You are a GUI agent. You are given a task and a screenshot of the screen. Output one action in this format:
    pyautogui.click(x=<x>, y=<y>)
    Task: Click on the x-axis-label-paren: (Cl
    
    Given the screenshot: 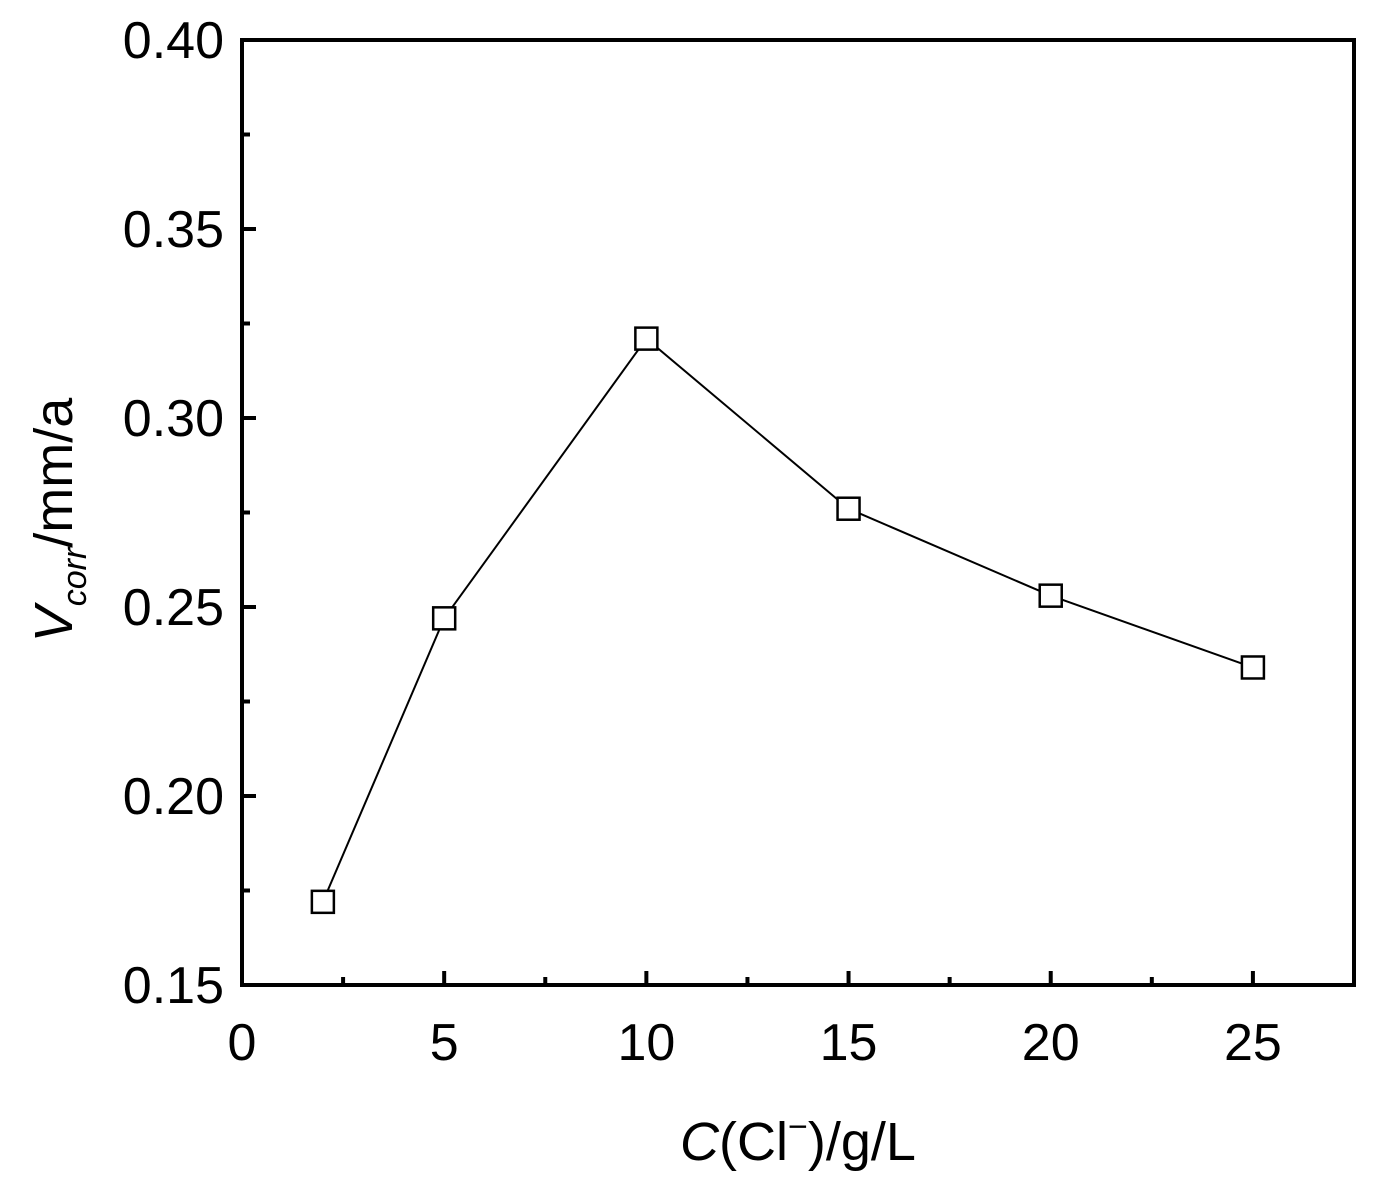 What is the action you would take?
    pyautogui.click(x=753, y=1142)
    